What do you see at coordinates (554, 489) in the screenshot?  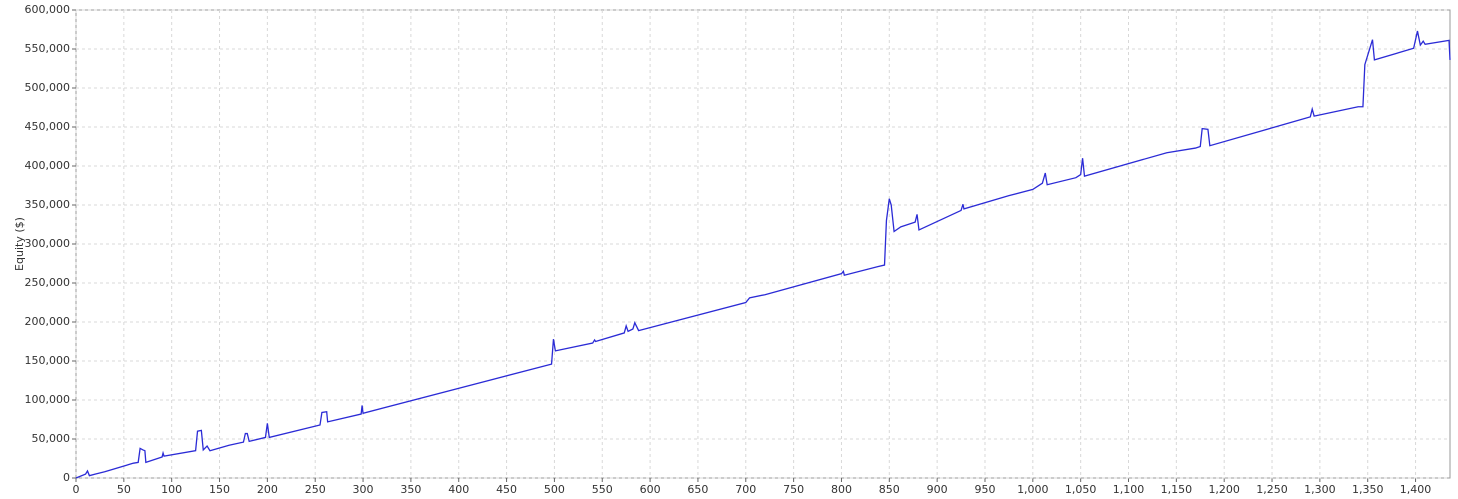 I see `x-tick-label: 500` at bounding box center [554, 489].